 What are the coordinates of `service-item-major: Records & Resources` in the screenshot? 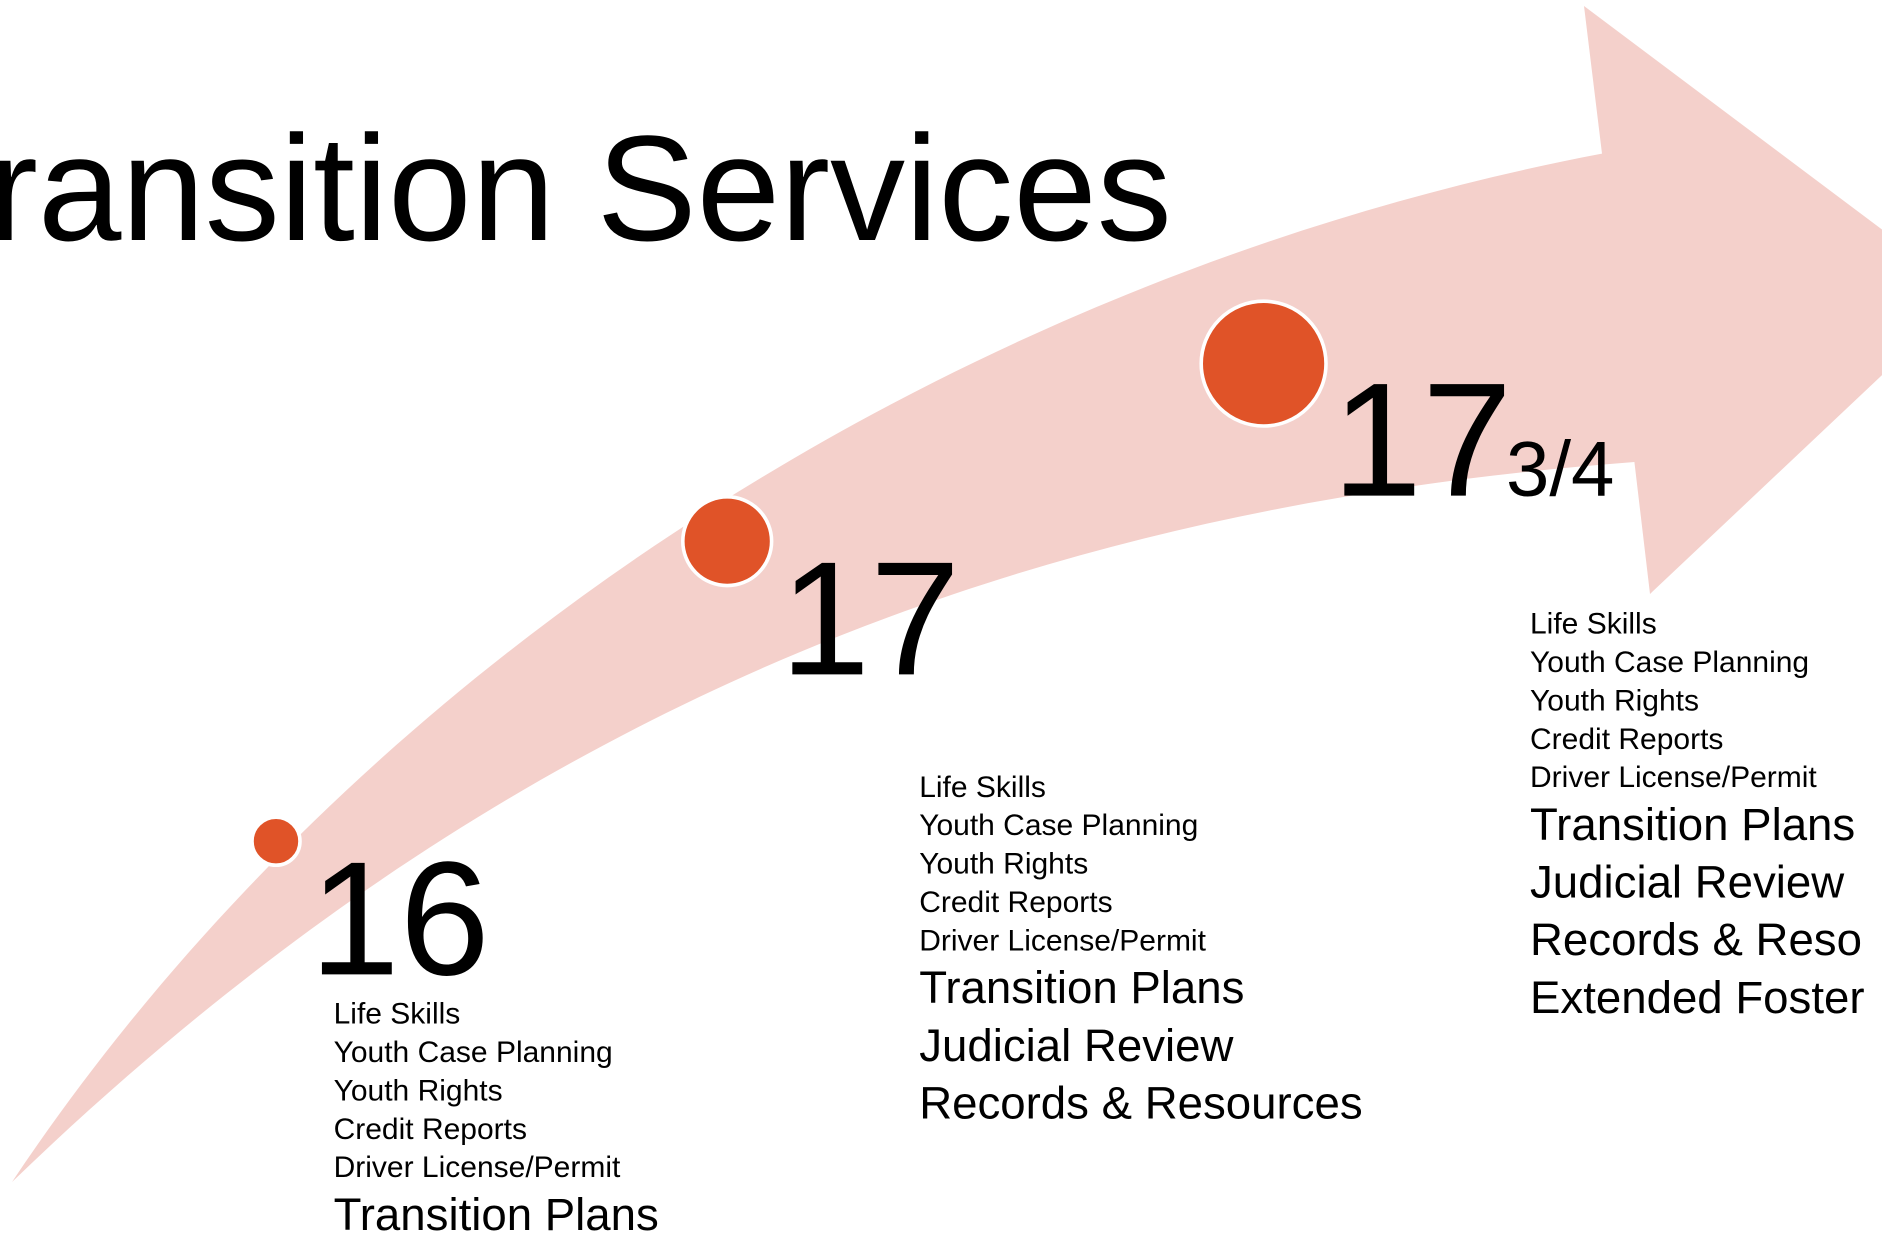 It's located at (1140, 1102).